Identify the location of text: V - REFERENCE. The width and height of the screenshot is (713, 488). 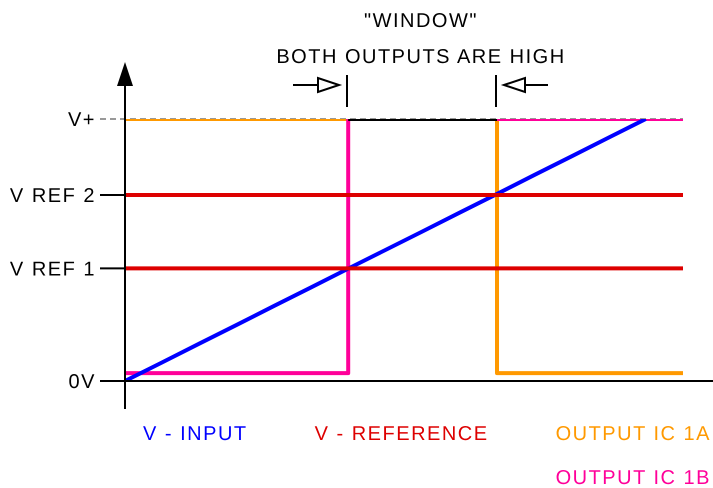
(401, 434).